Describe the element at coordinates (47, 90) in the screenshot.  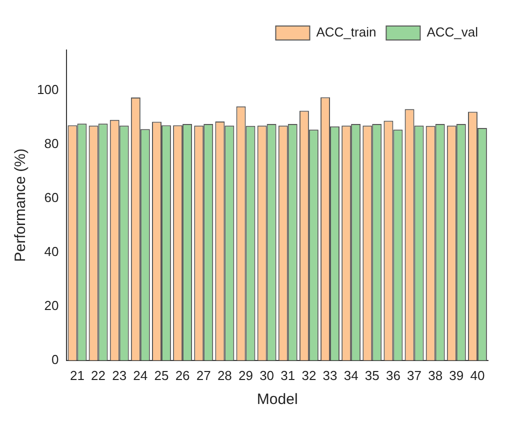
I see `y-tick-label: 100` at that location.